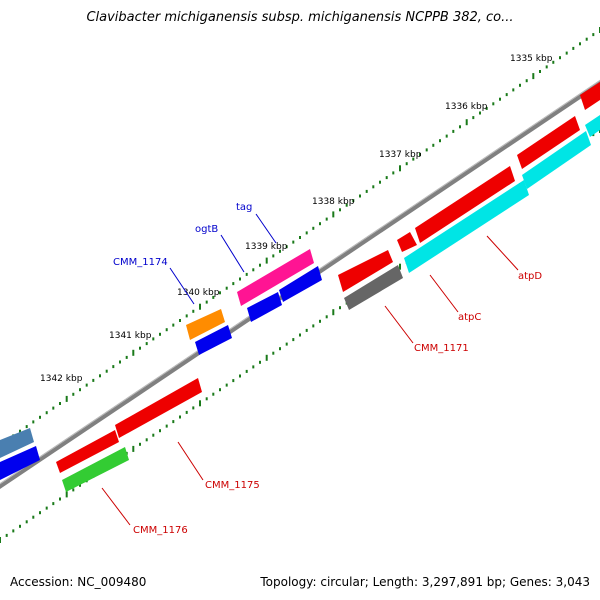  What do you see at coordinates (87, 451) in the screenshot?
I see `gene-CMM_1176-red` at bounding box center [87, 451].